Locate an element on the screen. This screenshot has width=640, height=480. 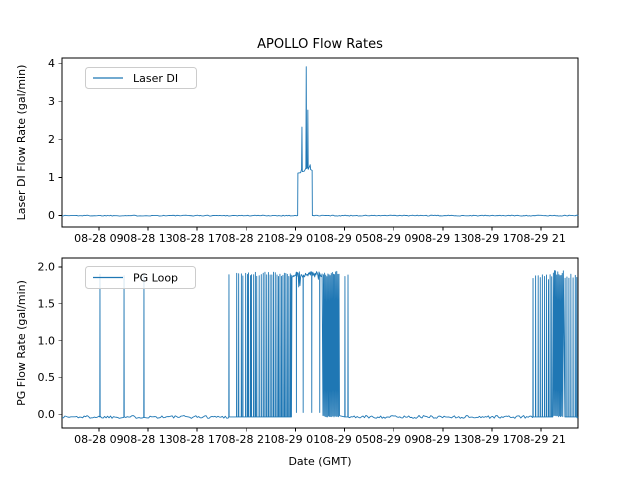
chart-title: APOLLO Flow Rates is located at coordinates (320, 44).